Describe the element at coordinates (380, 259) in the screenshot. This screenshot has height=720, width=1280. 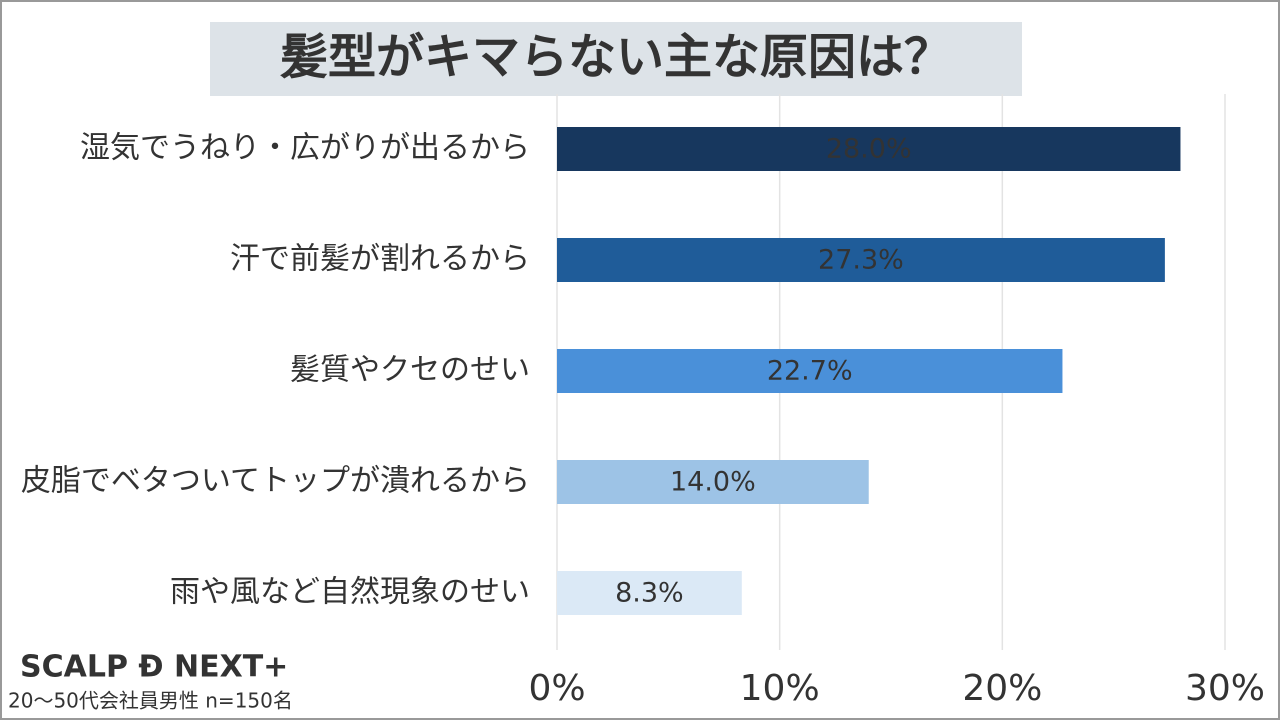
I see `y-tick-label: 汗で前髪が割れるから` at that location.